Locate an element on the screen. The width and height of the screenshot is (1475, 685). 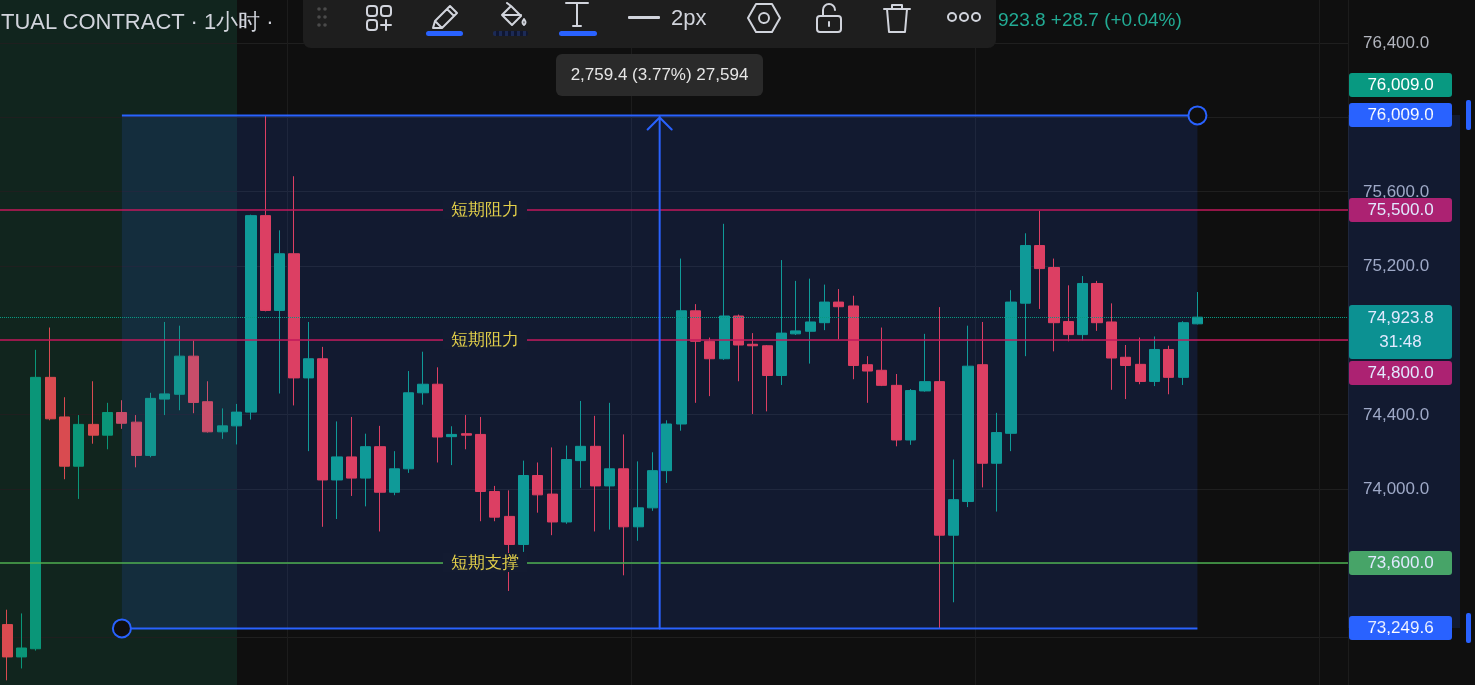
annotation: 2px is located at coordinates (689, 18).